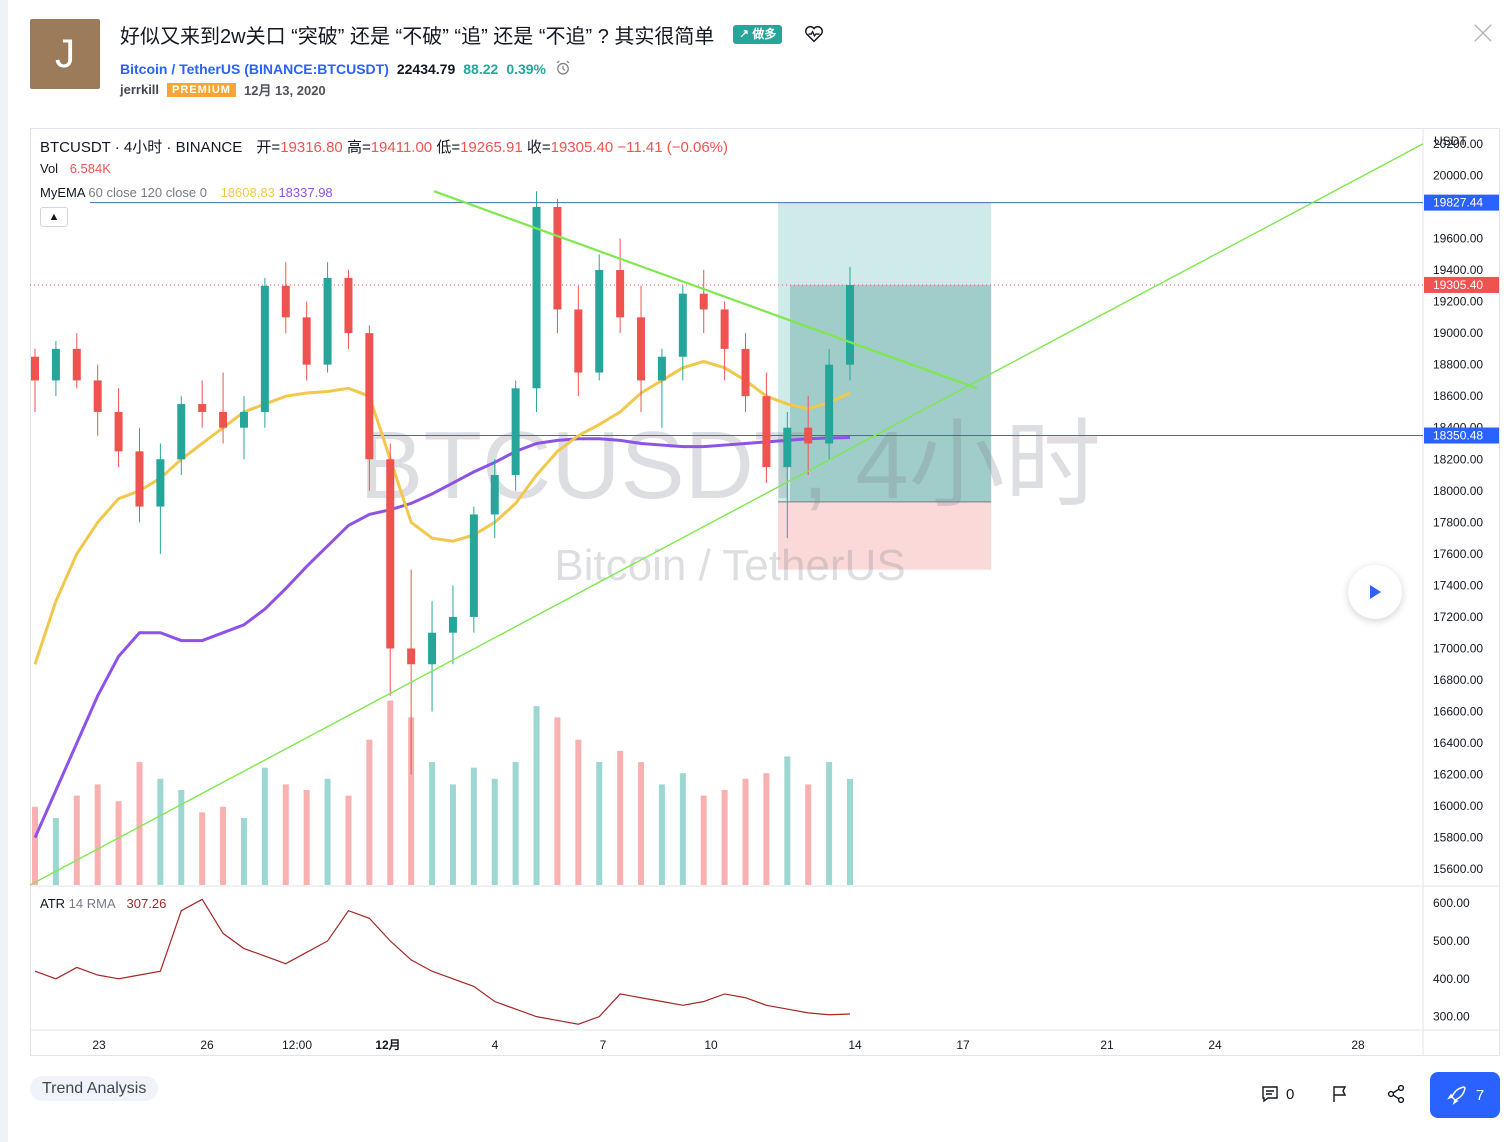 This screenshot has height=1142, width=1508. Describe the element at coordinates (814, 34) in the screenshot. I see `heart-pulse-icon` at that location.